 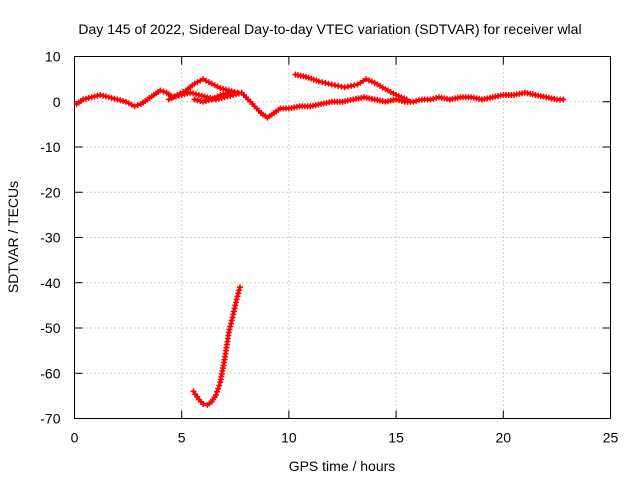 What do you see at coordinates (182, 438) in the screenshot?
I see `x-tick-label: 5` at bounding box center [182, 438].